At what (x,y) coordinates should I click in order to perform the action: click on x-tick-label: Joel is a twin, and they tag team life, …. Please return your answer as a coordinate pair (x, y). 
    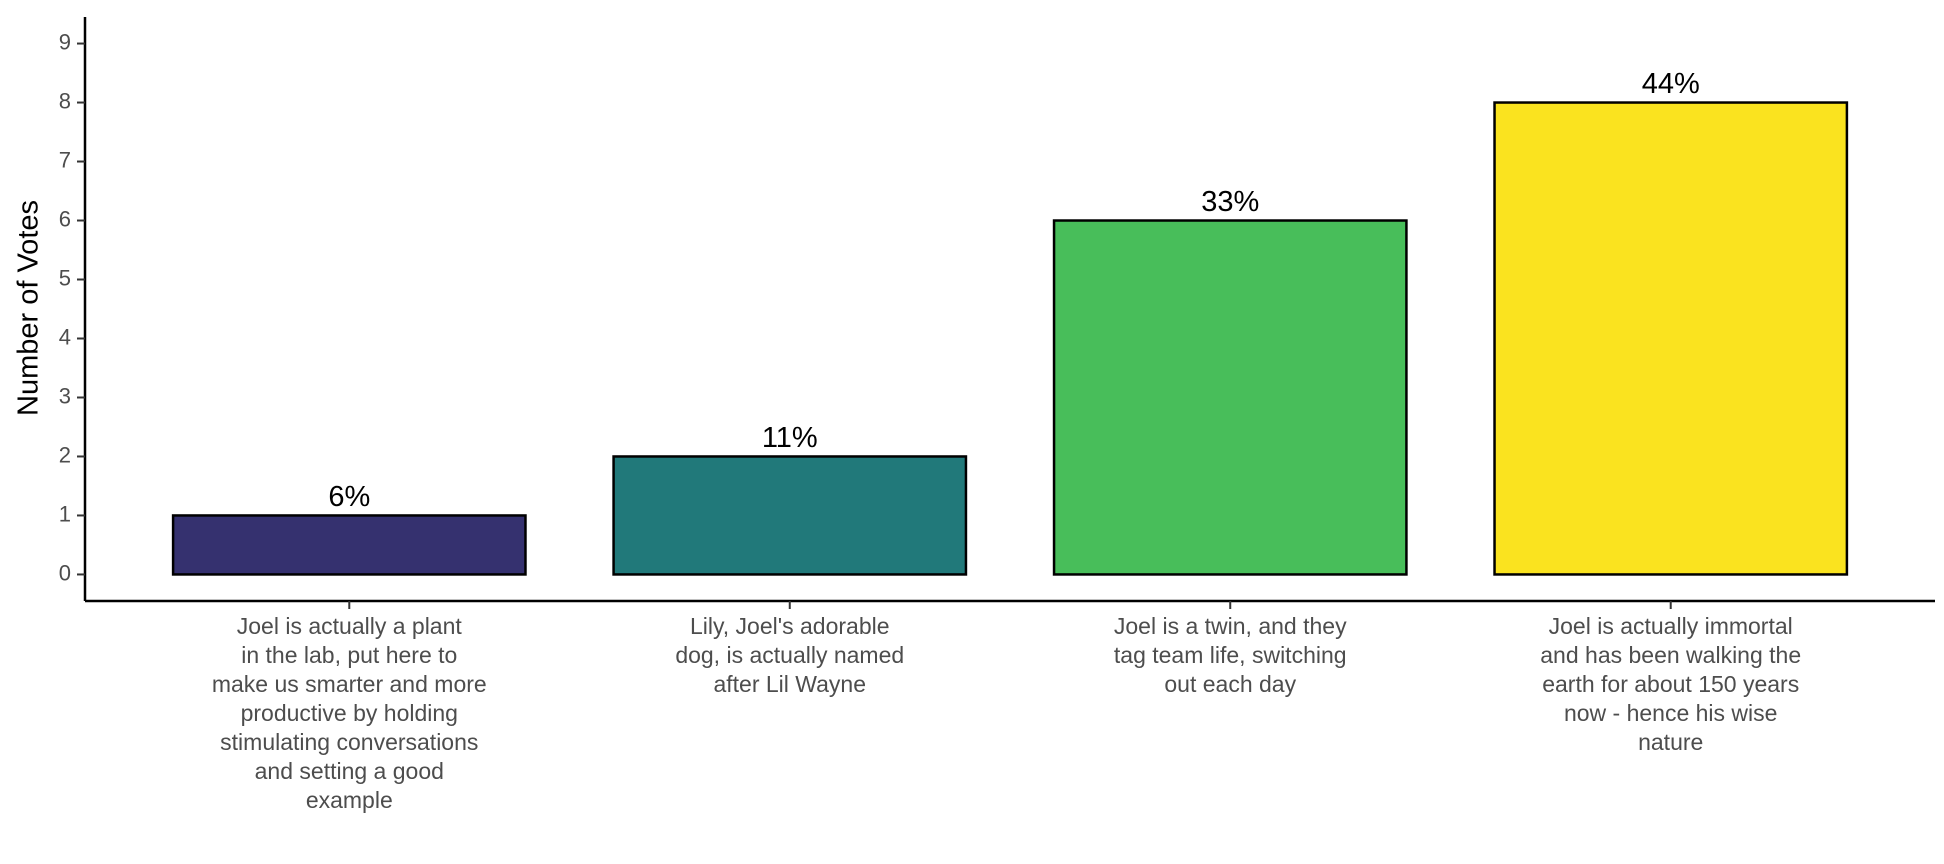
    Looking at the image, I should click on (1230, 655).